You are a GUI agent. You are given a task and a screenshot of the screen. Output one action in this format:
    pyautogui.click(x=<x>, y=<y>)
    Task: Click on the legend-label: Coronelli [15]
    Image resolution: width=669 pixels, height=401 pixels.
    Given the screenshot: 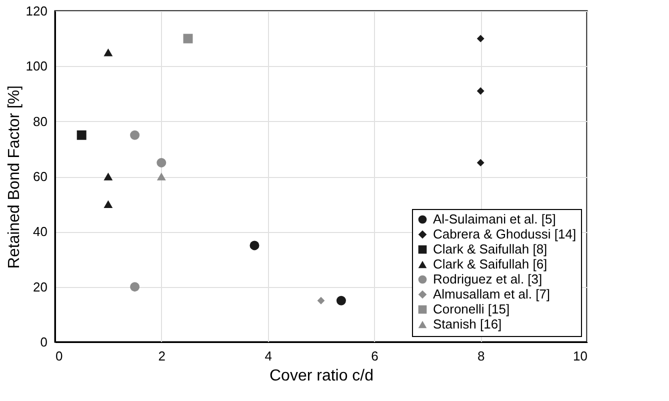 What is the action you would take?
    pyautogui.click(x=471, y=309)
    